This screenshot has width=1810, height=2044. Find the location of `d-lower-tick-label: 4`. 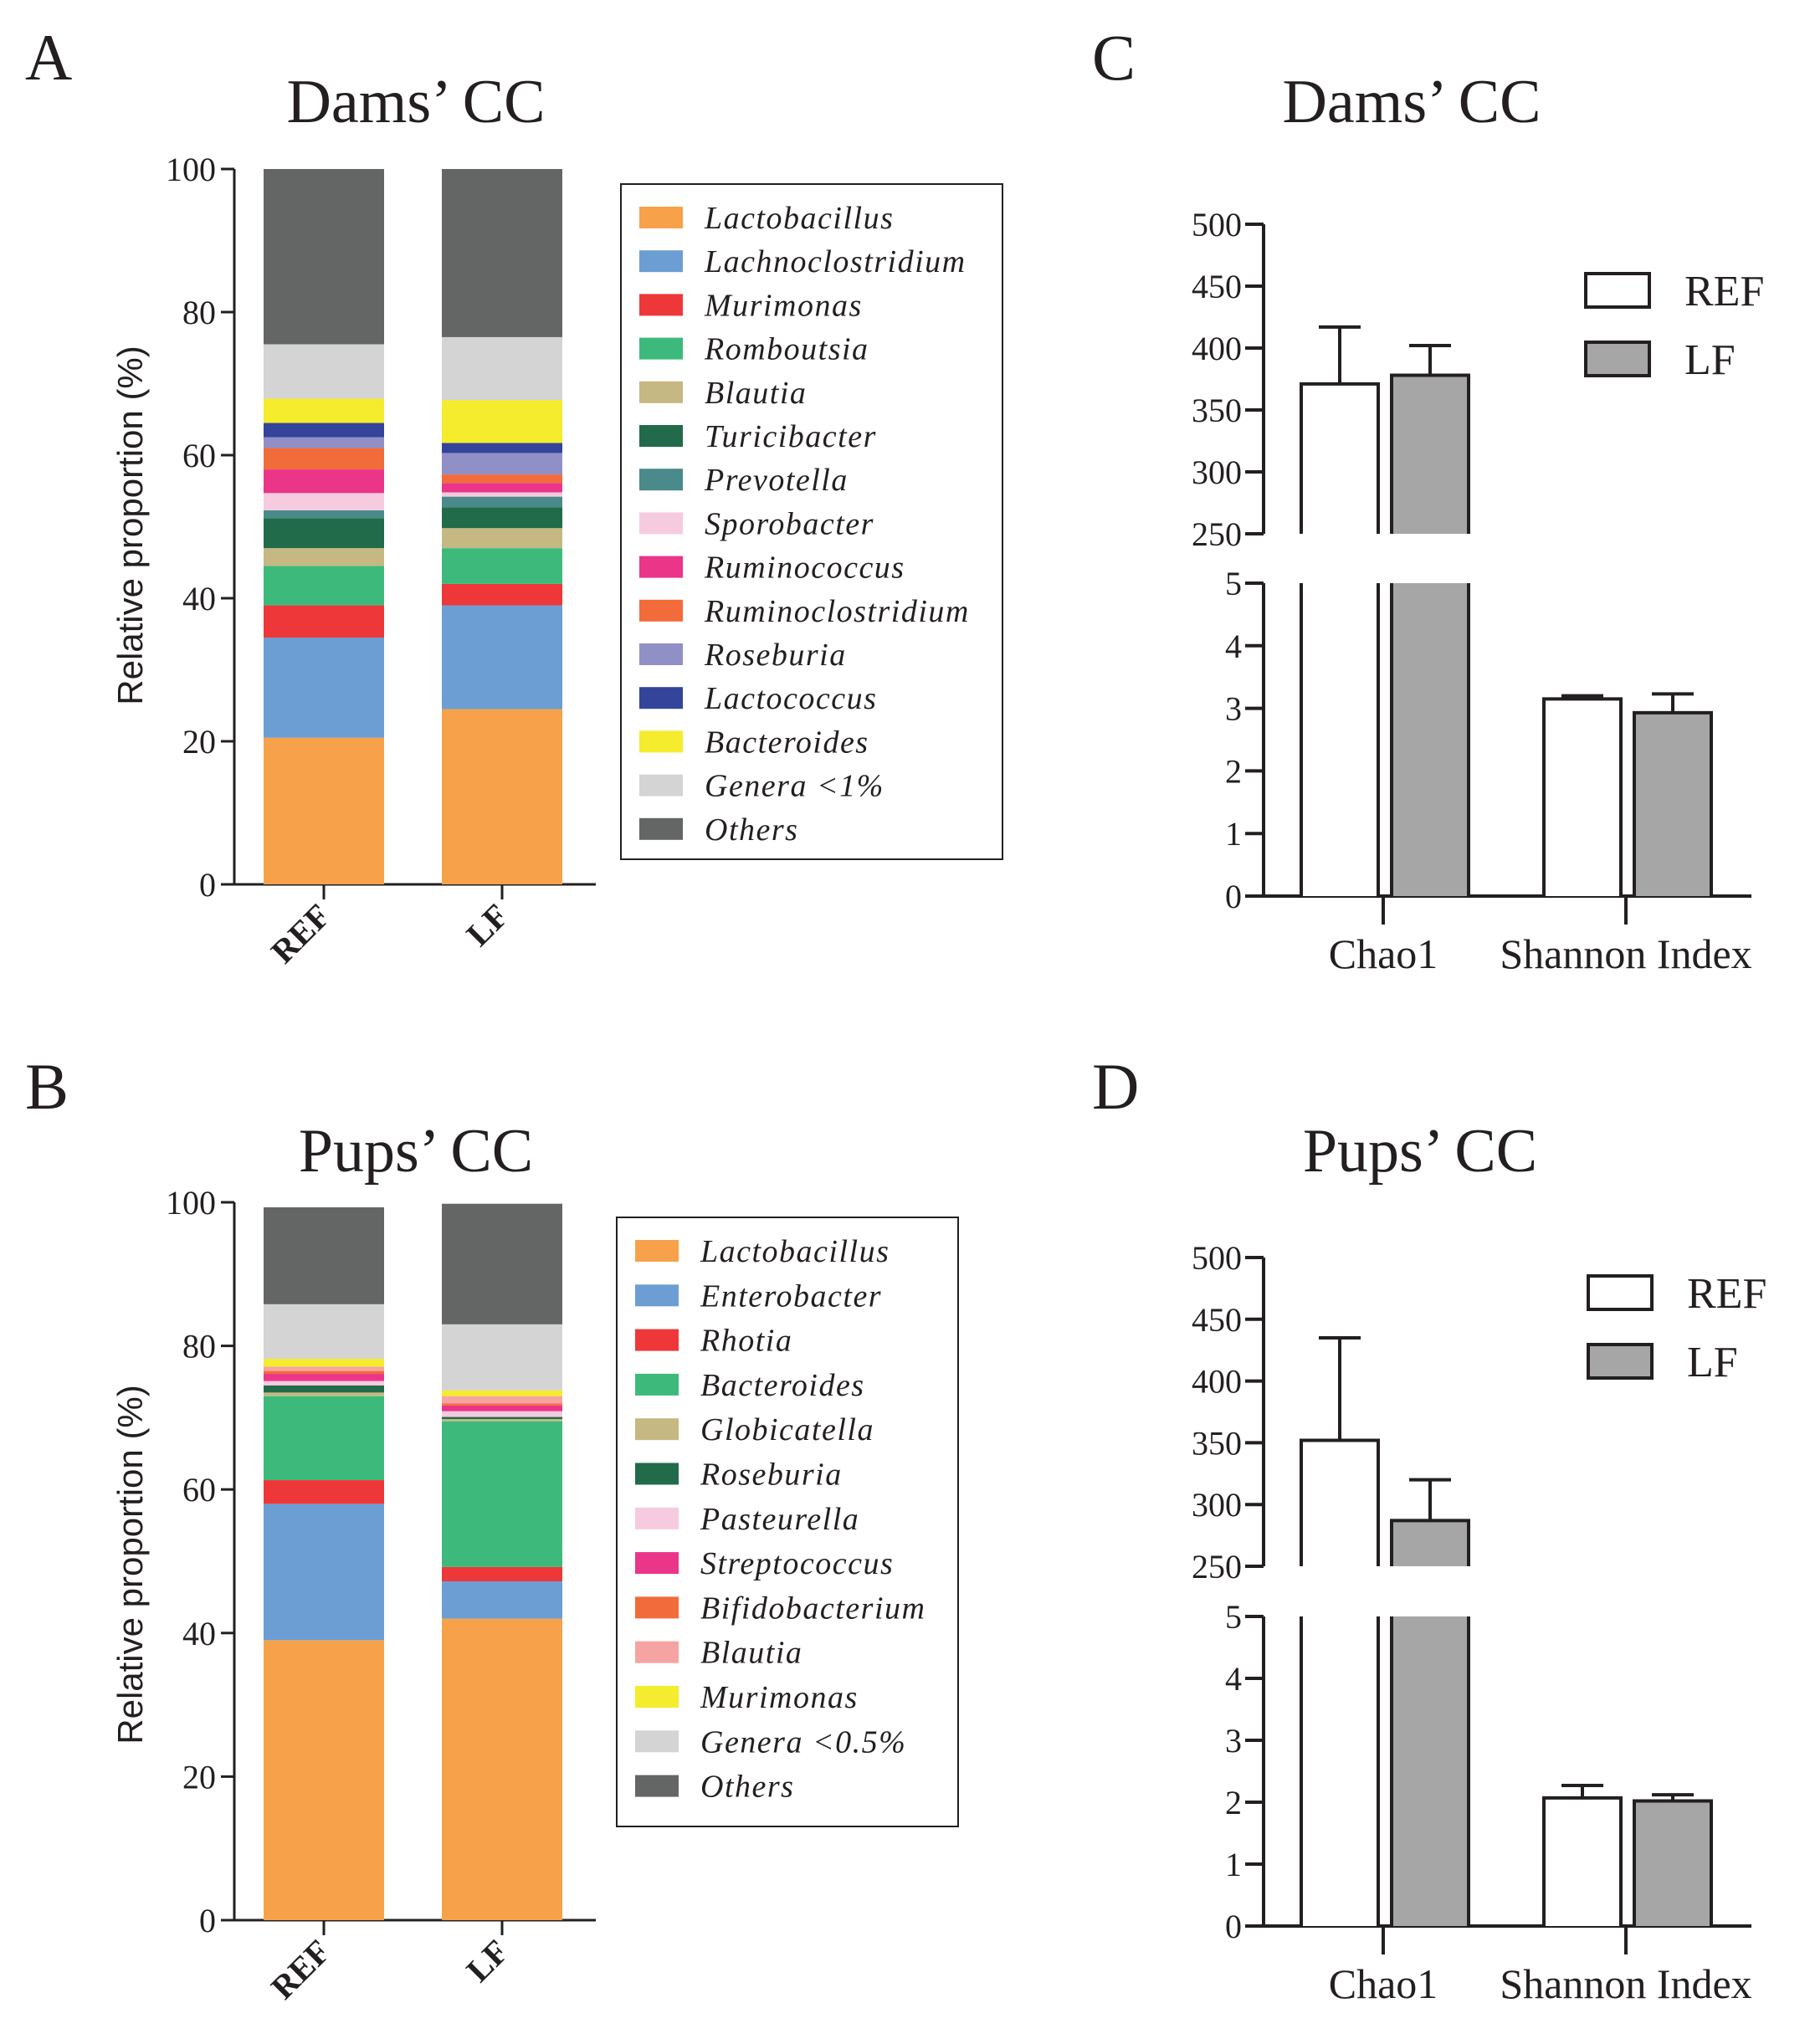

d-lower-tick-label: 4 is located at coordinates (1233, 1679).